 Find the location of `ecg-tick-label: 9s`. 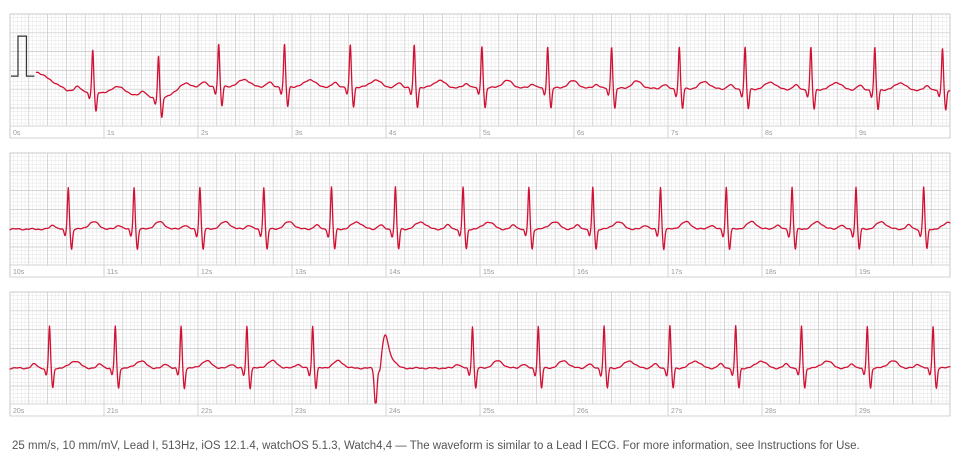

ecg-tick-label: 9s is located at coordinates (863, 133).